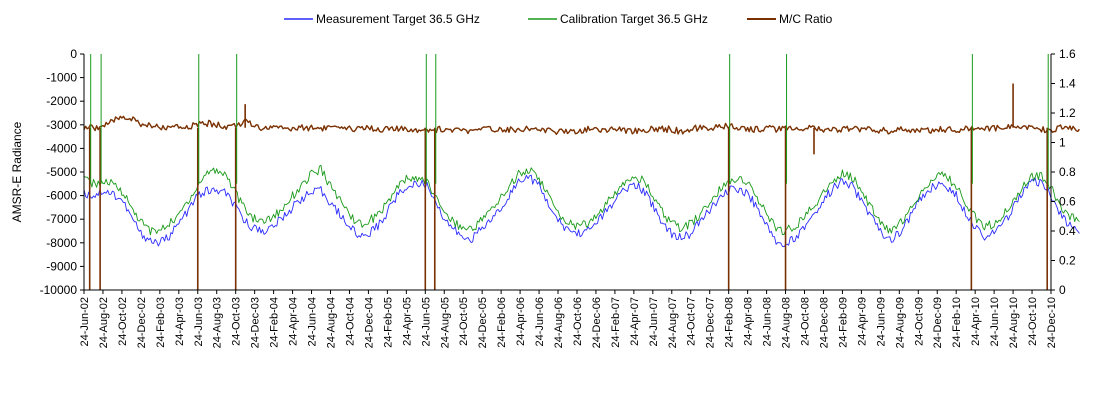  What do you see at coordinates (654, 322) in the screenshot?
I see `x-tick-label: 24-Jun-07` at bounding box center [654, 322].